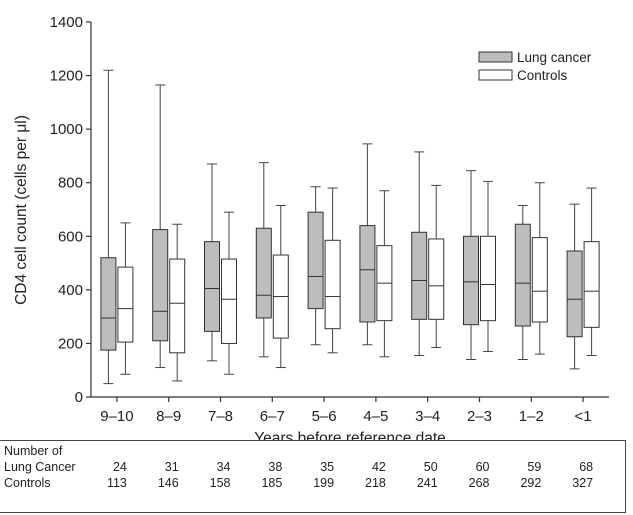 Image resolution: width=633 pixels, height=515 pixels. What do you see at coordinates (534, 467) in the screenshot?
I see `count-cell: 59` at bounding box center [534, 467].